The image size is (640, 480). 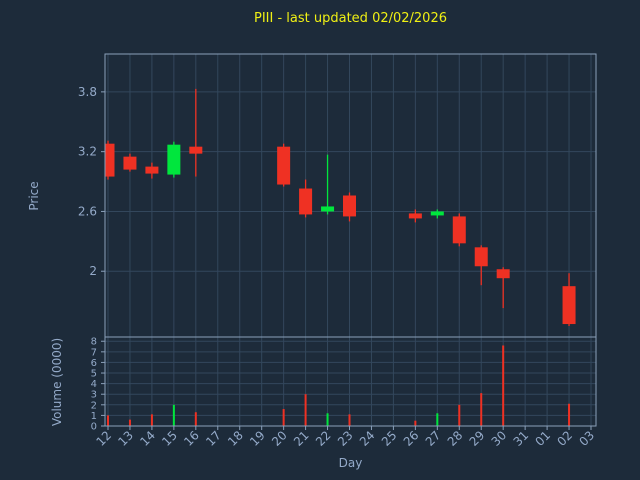 What do you see at coordinates (345, 438) in the screenshot?
I see `x-tick-label: 23` at bounding box center [345, 438].